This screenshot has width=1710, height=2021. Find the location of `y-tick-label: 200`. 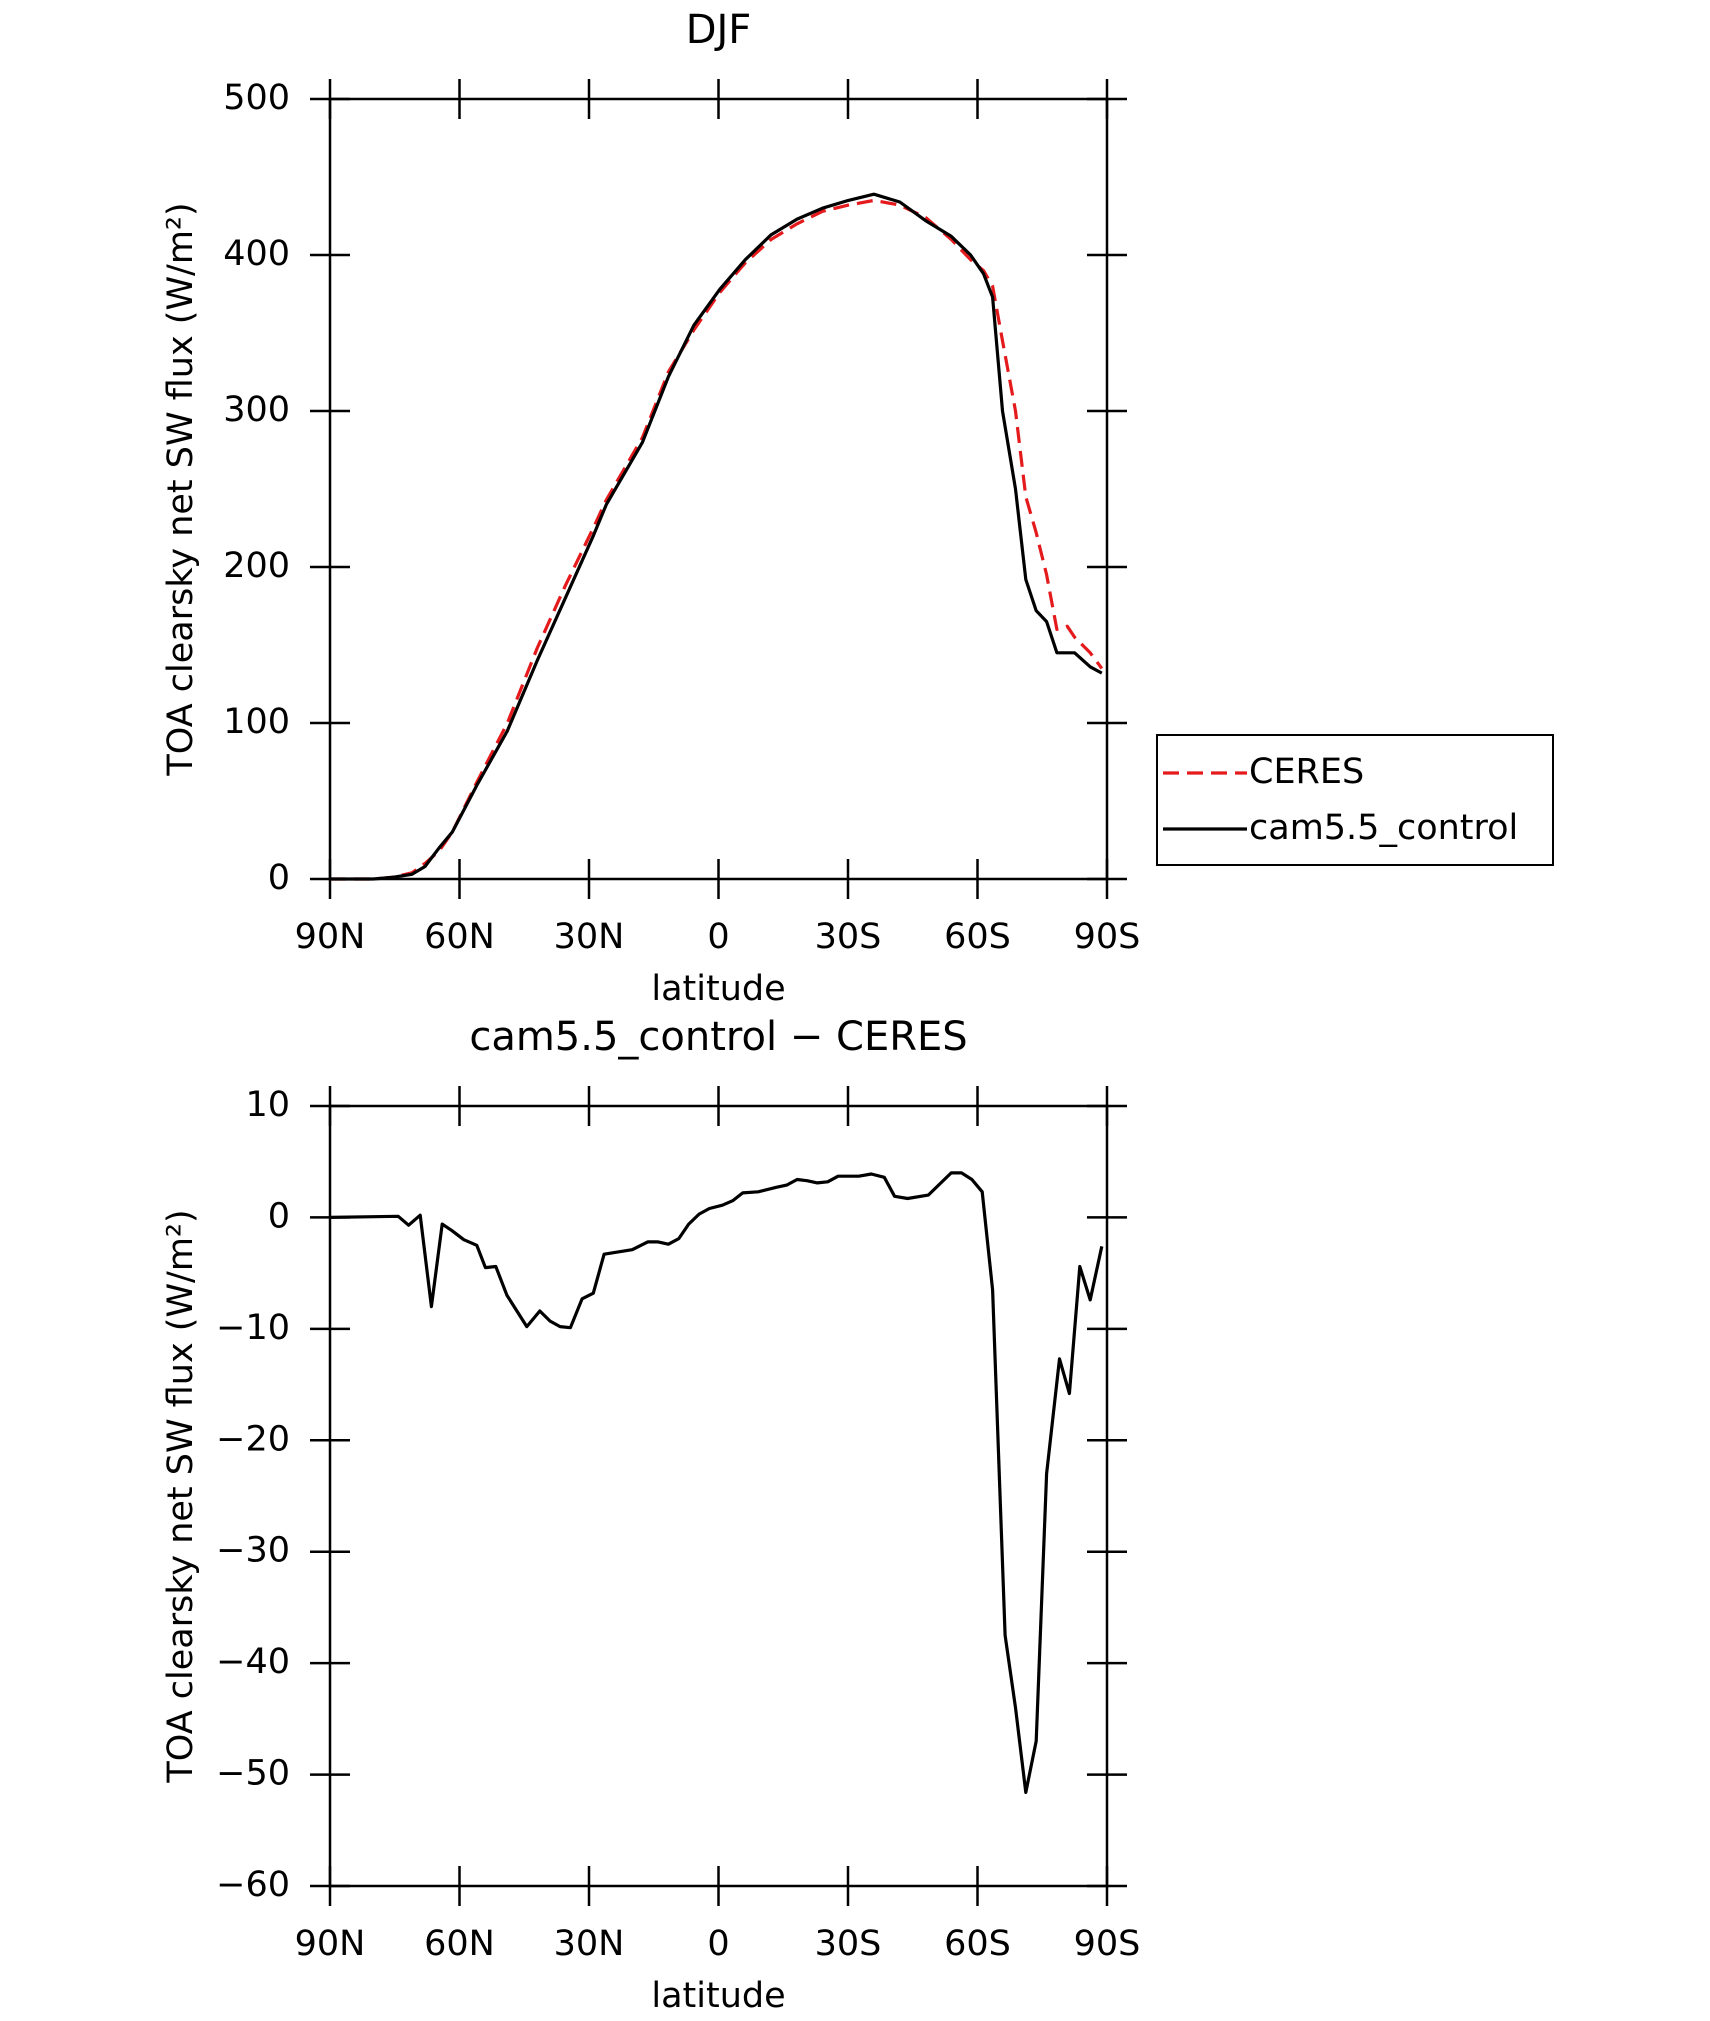

y-tick-label: 200 is located at coordinates (256, 566).